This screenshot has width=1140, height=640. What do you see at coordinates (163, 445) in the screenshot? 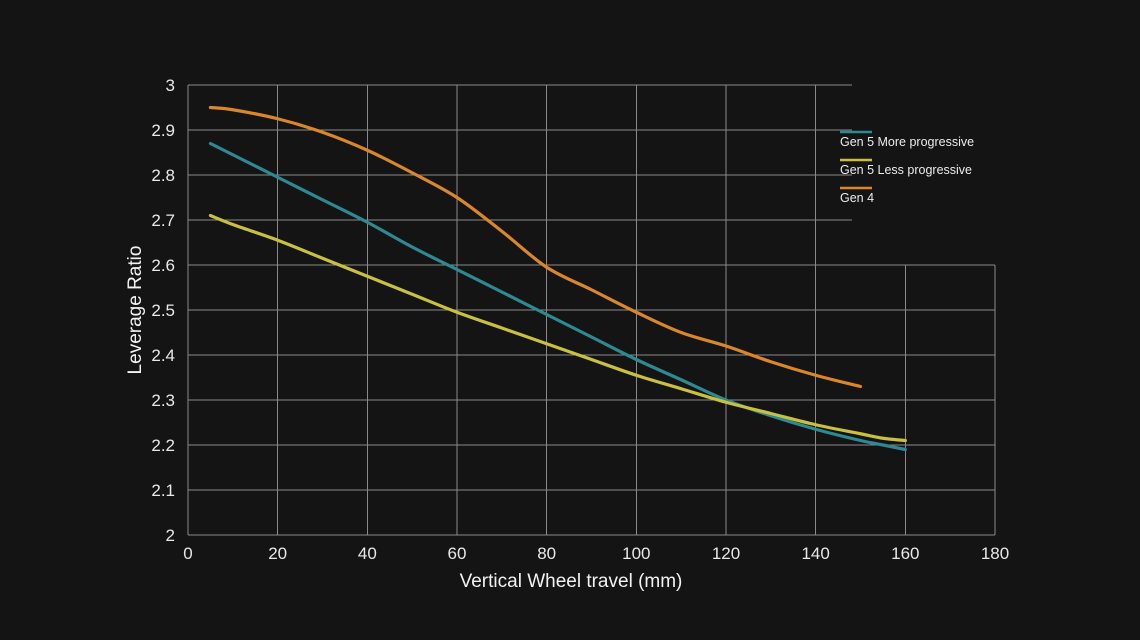
I see `y-tick-label: 2.2` at bounding box center [163, 445].